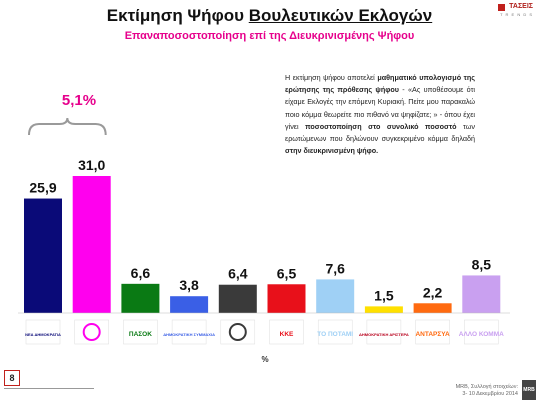  I want to click on party-logo-text-3: ΠΑΣΟΚ, so click(140, 334).